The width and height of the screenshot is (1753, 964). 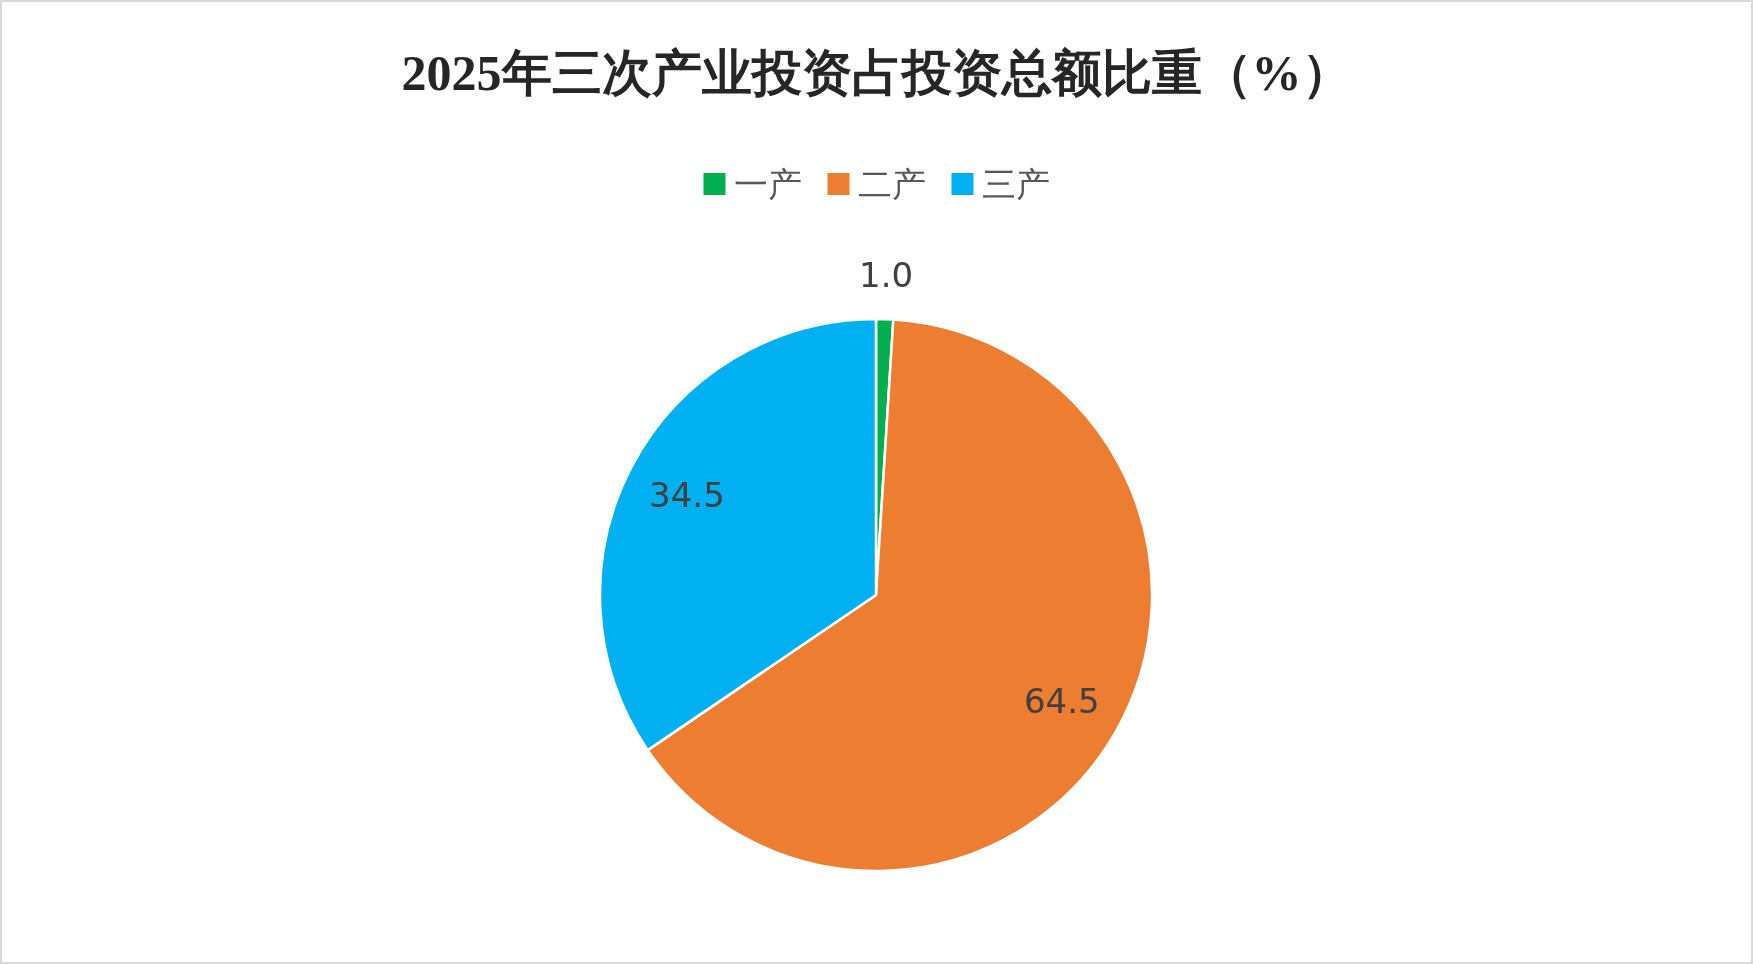 I want to click on legend-label: 二产, so click(x=891, y=185).